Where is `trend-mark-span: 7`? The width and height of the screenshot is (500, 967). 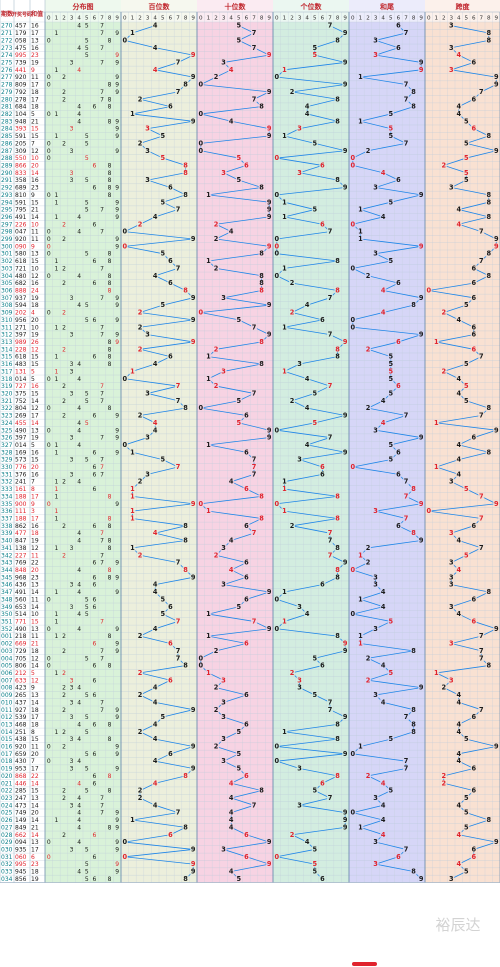 trend-mark-span: 7 is located at coordinates (481, 92).